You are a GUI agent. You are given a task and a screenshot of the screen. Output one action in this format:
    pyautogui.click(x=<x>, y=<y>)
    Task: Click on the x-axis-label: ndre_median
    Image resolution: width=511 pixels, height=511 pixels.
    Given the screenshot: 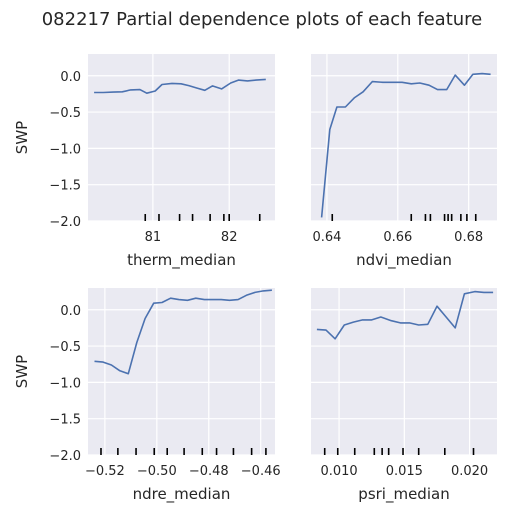 What is the action you would take?
    pyautogui.click(x=182, y=494)
    